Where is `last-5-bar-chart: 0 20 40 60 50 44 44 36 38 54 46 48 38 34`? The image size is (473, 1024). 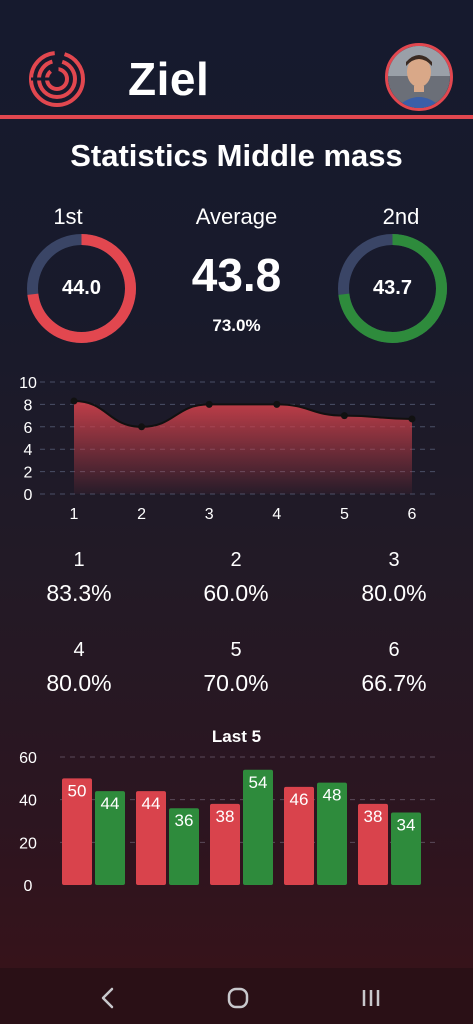
last-5-bar-chart: 0 20 40 60 50 44 44 36 38 54 46 48 38 34 is located at coordinates (228, 822).